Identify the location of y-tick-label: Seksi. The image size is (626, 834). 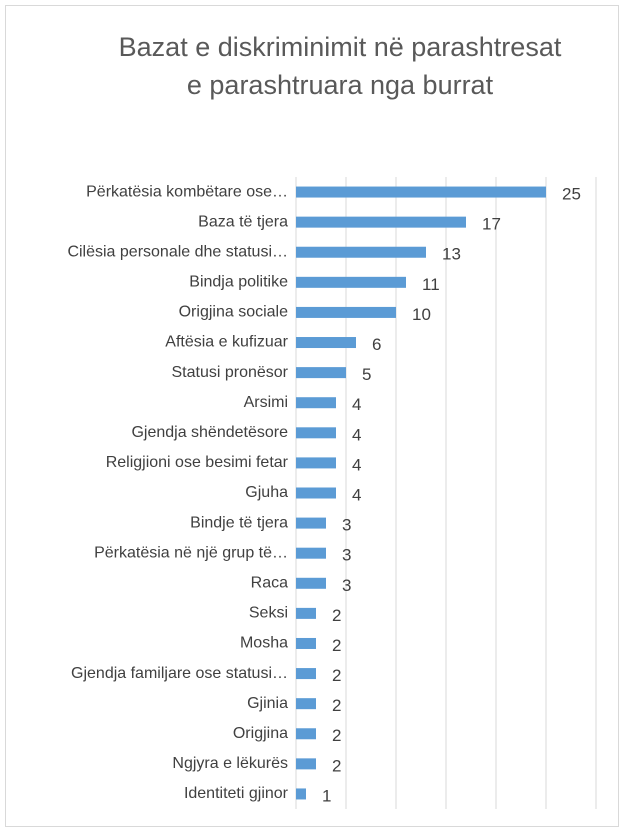
(268, 613).